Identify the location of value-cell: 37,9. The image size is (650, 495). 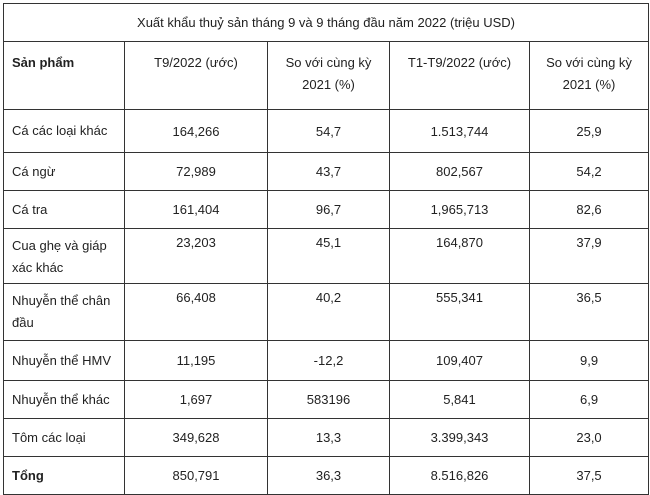
(589, 256).